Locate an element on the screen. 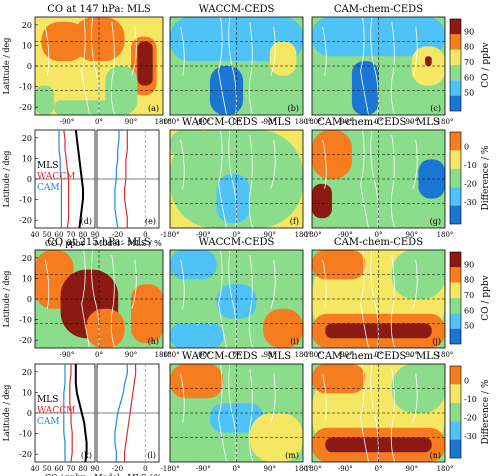 The width and height of the screenshot is (500, 476). x-axis-label: CO / ppbv is located at coordinates (65, 474).